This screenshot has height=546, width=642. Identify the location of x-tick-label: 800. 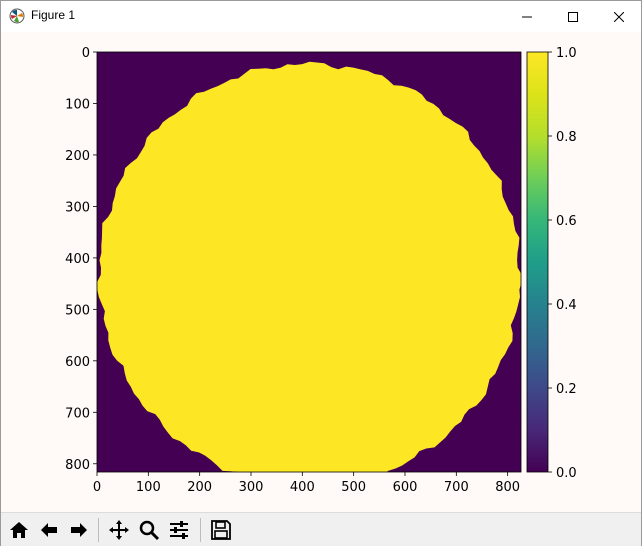
(507, 487).